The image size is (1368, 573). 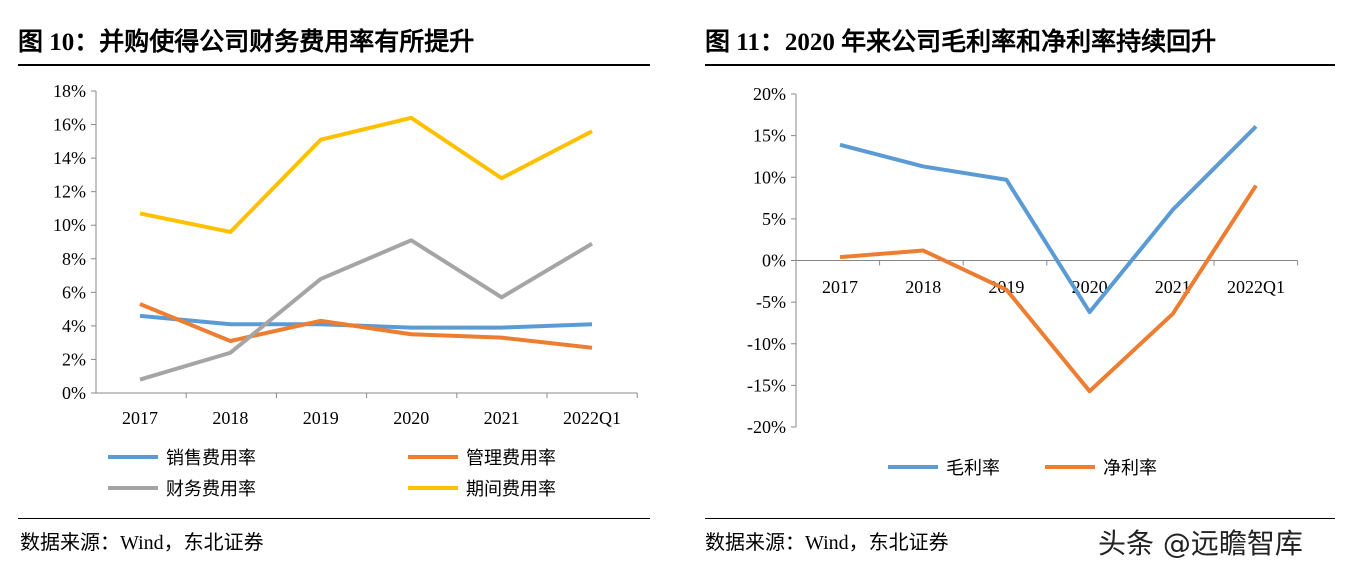 What do you see at coordinates (74, 259) in the screenshot?
I see `y-tick-label: 8%` at bounding box center [74, 259].